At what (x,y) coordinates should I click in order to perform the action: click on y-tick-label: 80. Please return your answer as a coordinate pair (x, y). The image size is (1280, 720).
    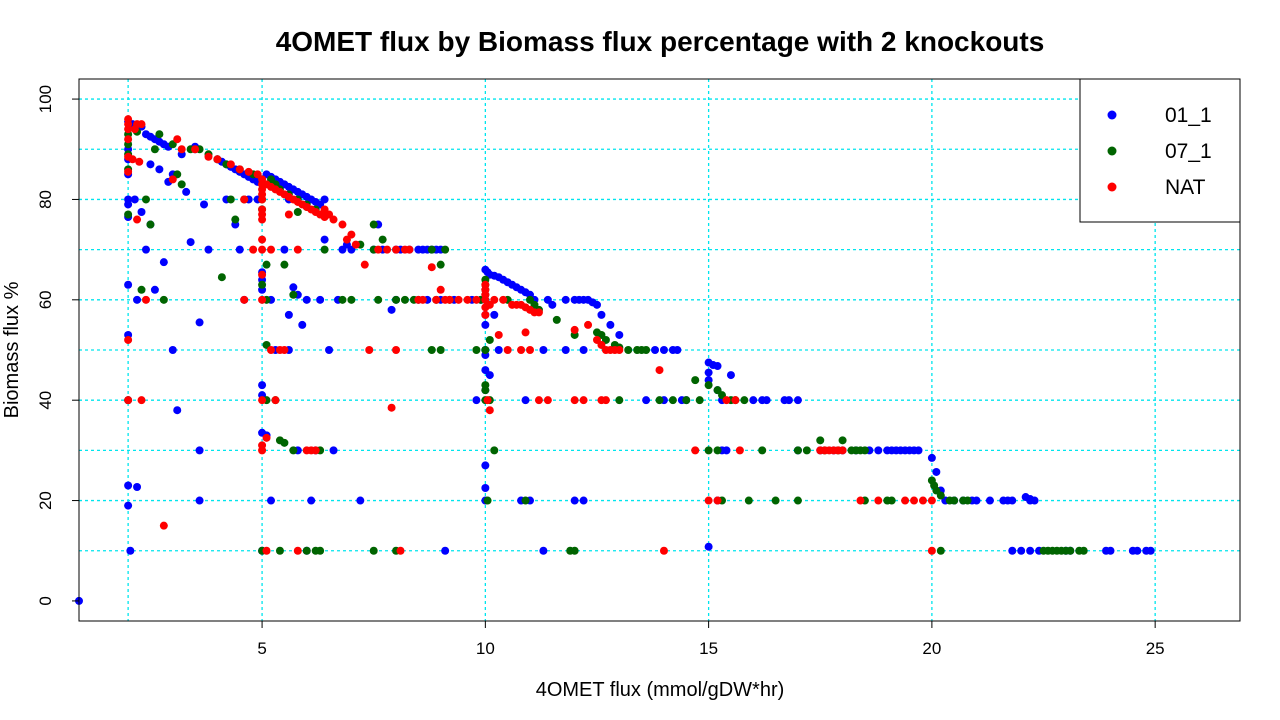
    Looking at the image, I should click on (45, 199).